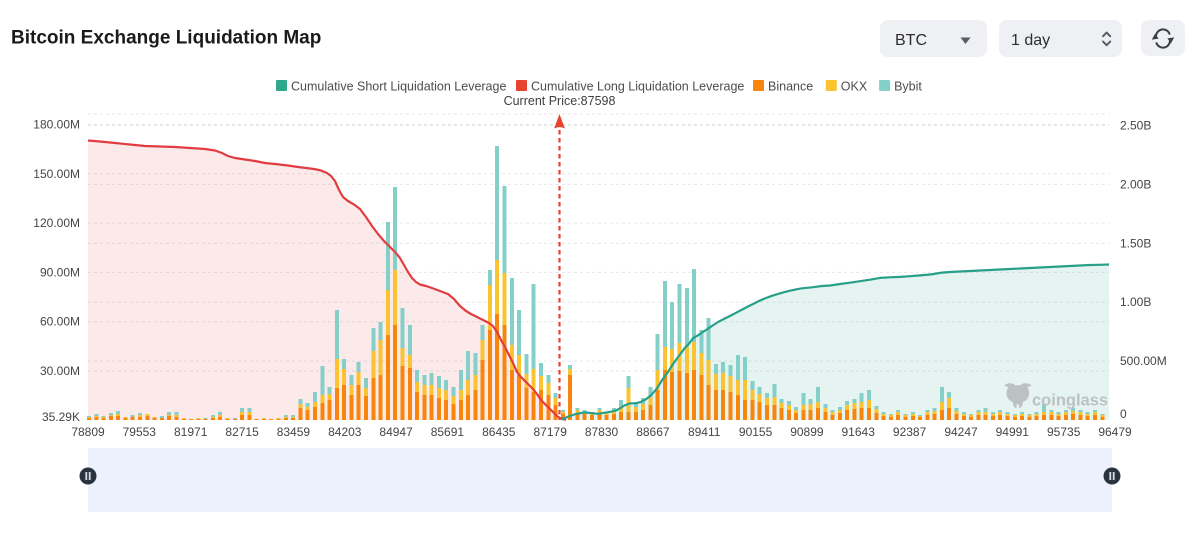 The image size is (1200, 540). What do you see at coordinates (60, 322) in the screenshot?
I see `svg-text: 60.00M` at bounding box center [60, 322].